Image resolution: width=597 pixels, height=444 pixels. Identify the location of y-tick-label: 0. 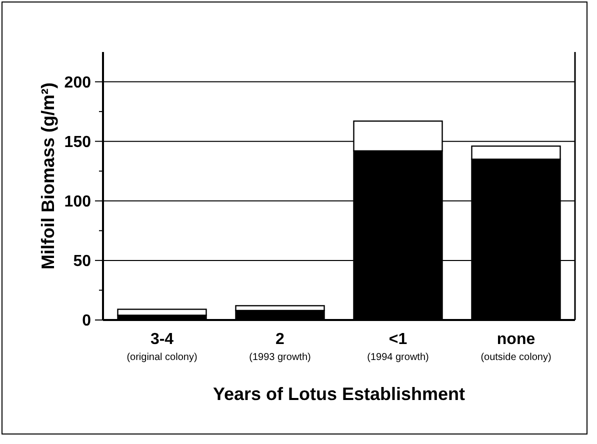
(87, 321).